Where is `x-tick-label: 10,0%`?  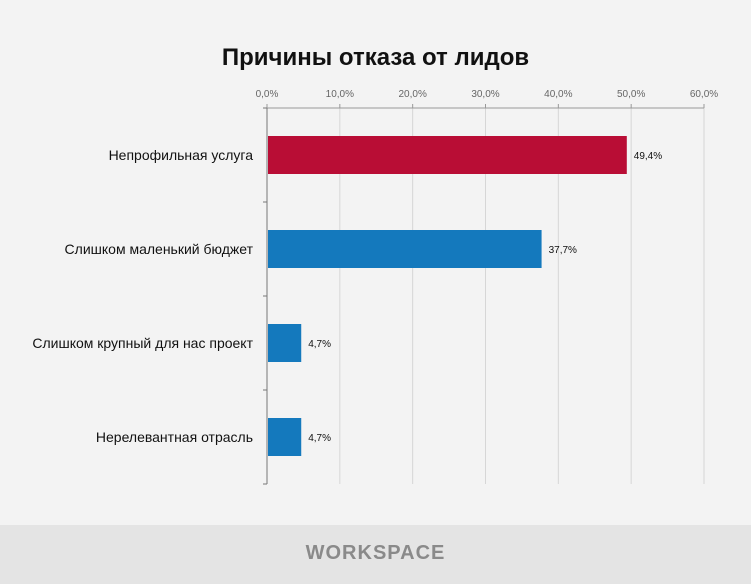
x-tick-label: 10,0% is located at coordinates (340, 94).